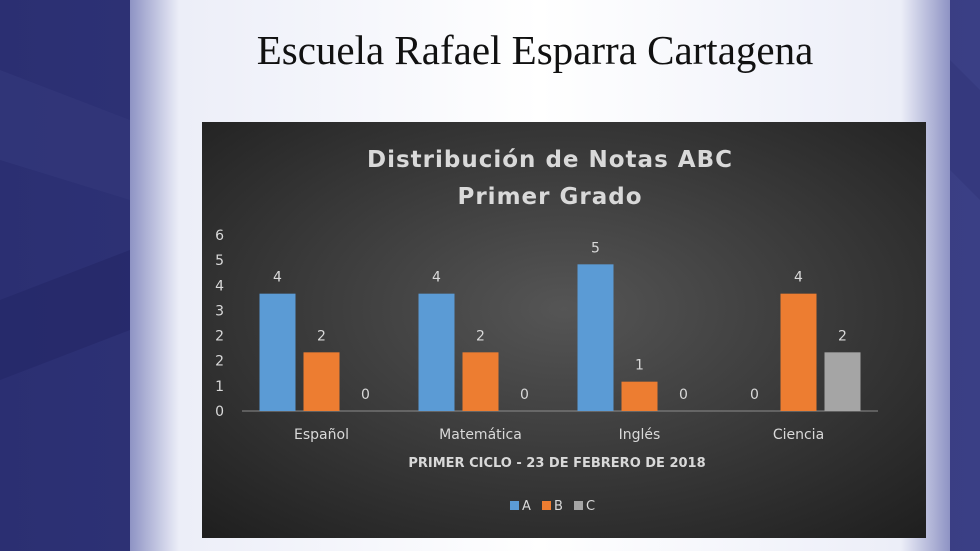  Describe the element at coordinates (556, 463) in the screenshot. I see `x-axis-title: PRIMER CICLO - 23 DE FEBRERO DE 2018` at that location.